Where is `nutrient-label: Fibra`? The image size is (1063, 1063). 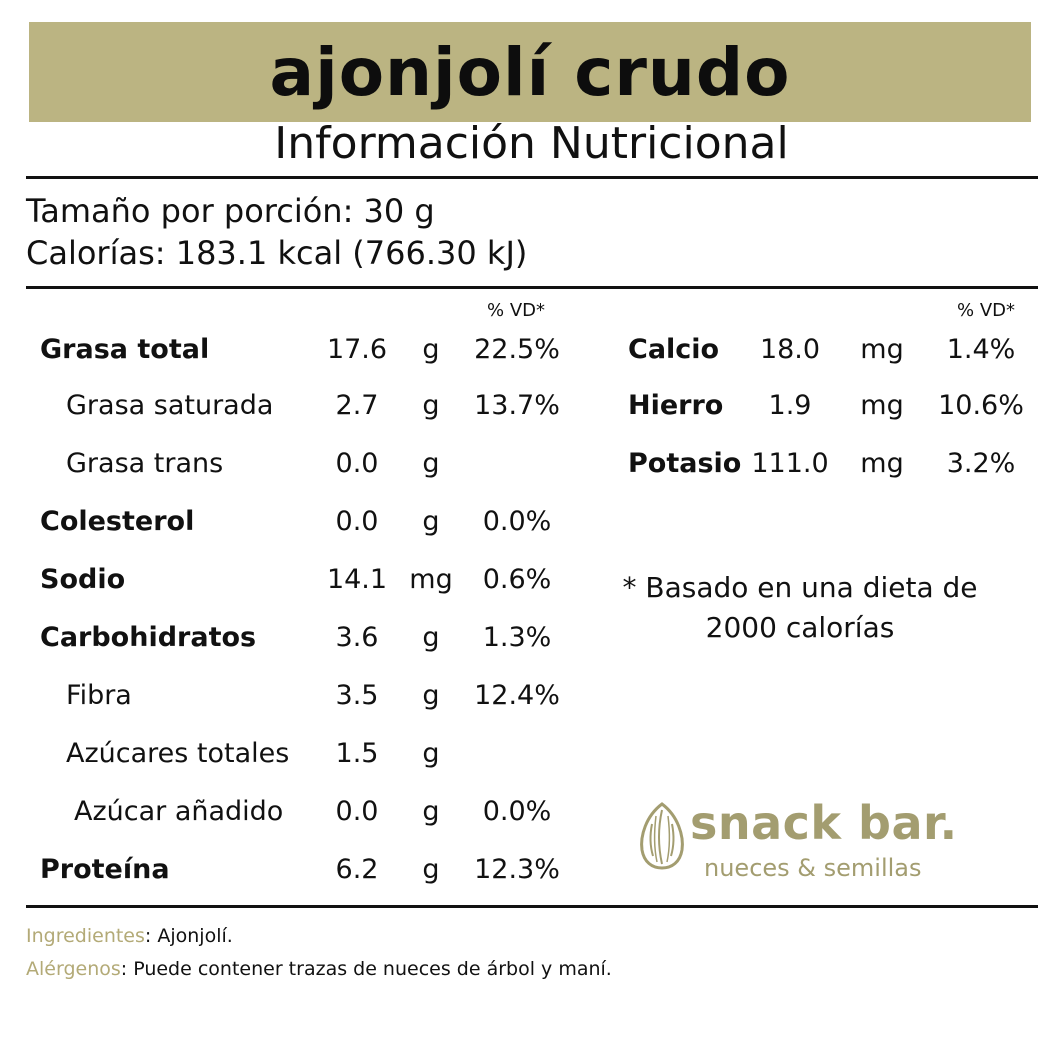
nutrient-label: Fibra is located at coordinates (99, 695).